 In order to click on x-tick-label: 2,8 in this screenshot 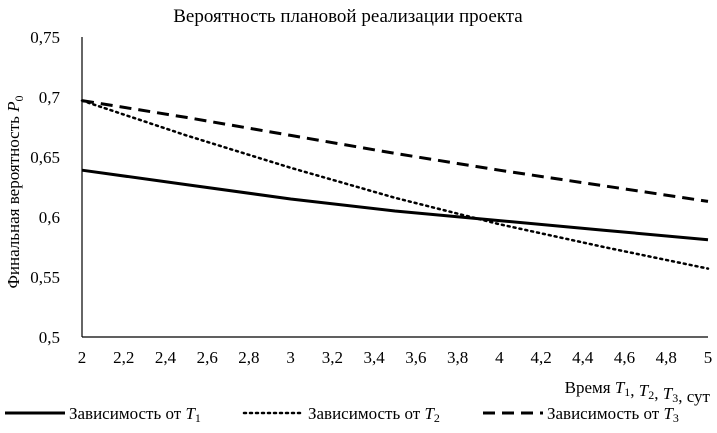, I will do `click(248, 357)`.